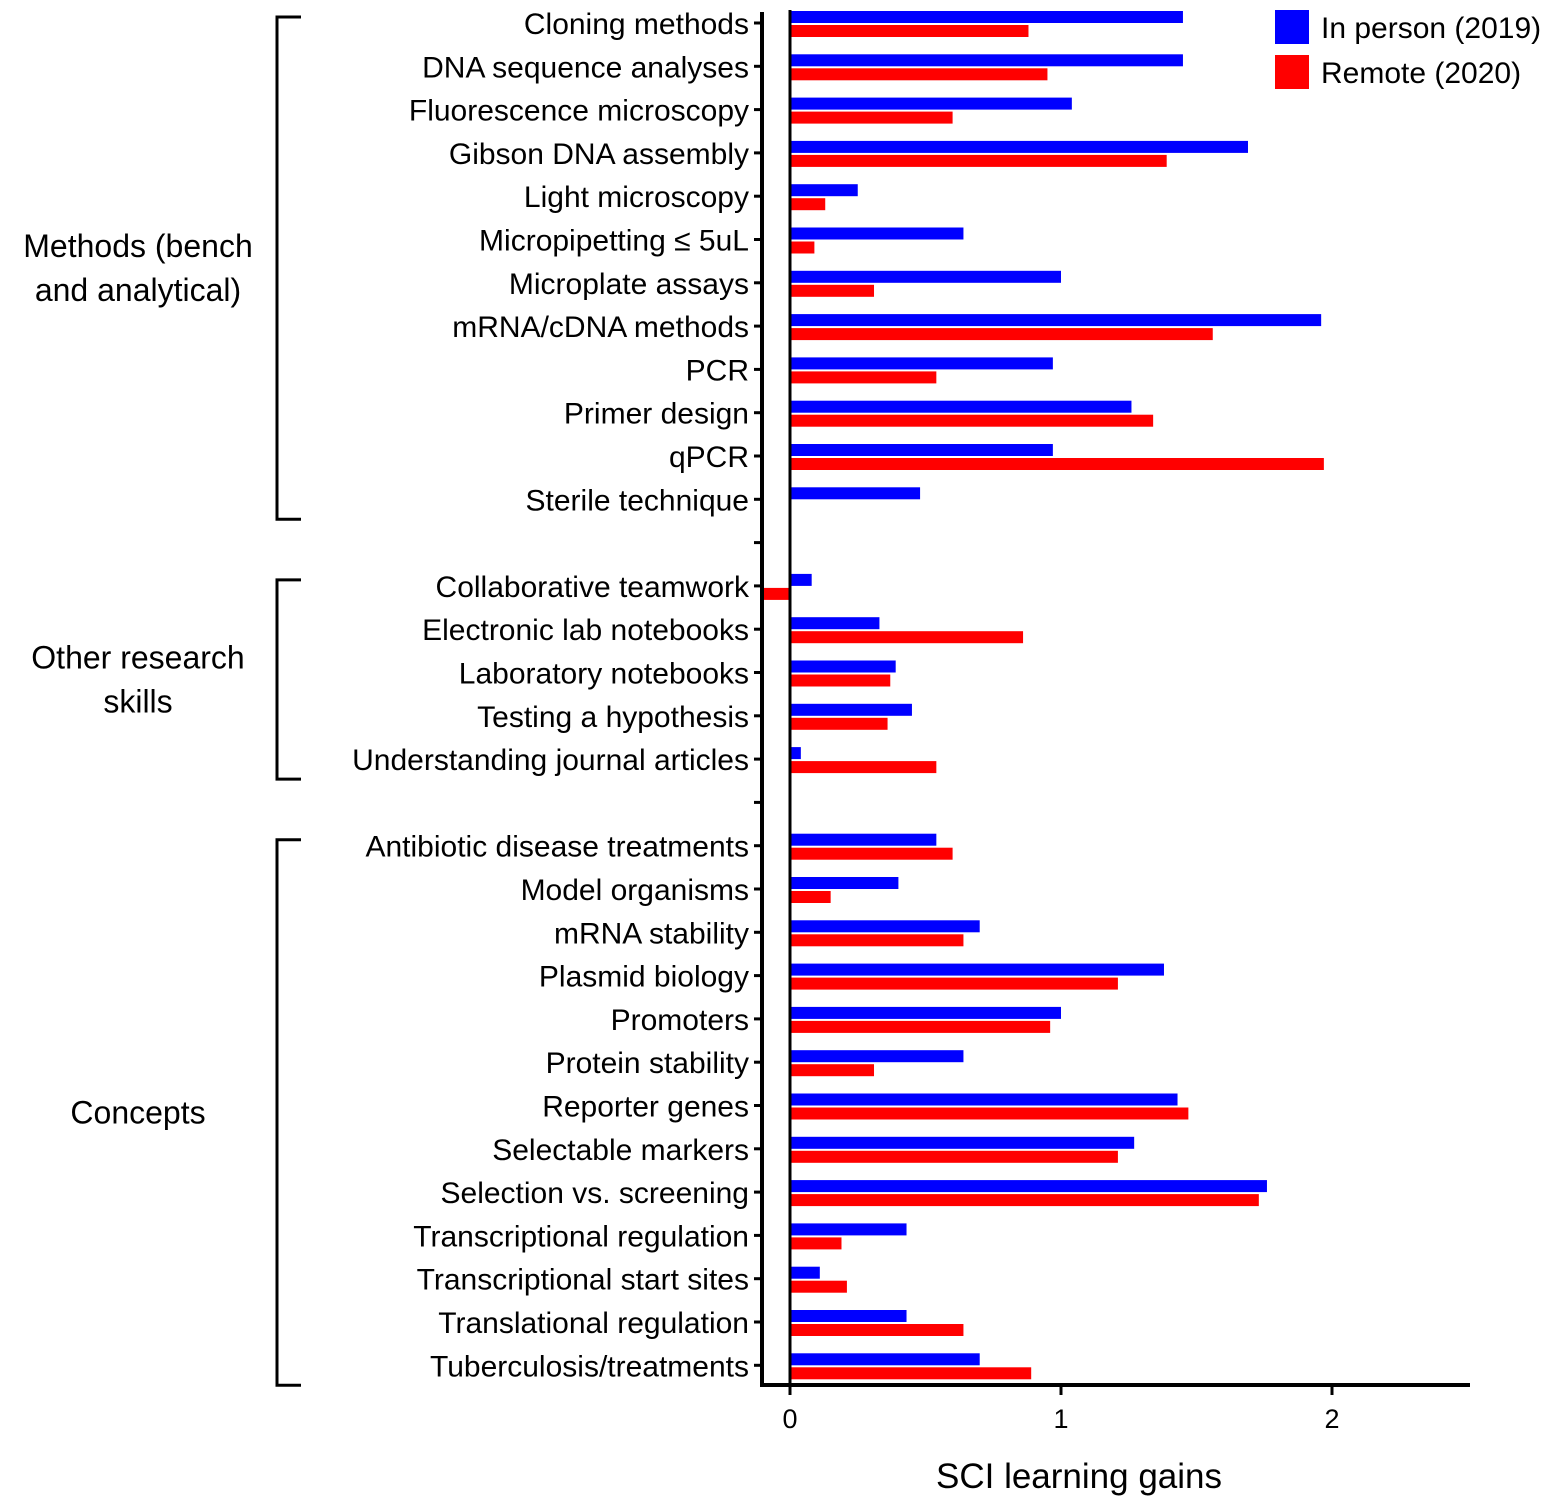 This screenshot has height=1508, width=1559. What do you see at coordinates (550, 760) in the screenshot?
I see `category-label: Understanding journal articles` at bounding box center [550, 760].